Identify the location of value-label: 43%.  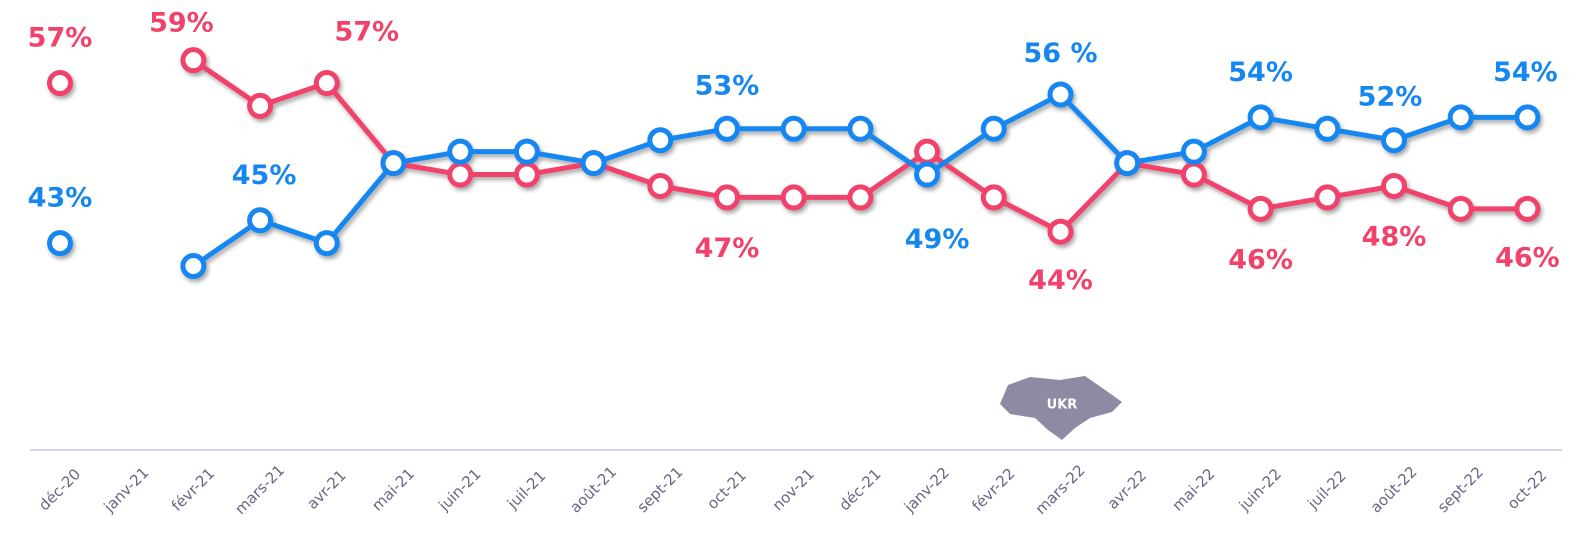
(60, 198).